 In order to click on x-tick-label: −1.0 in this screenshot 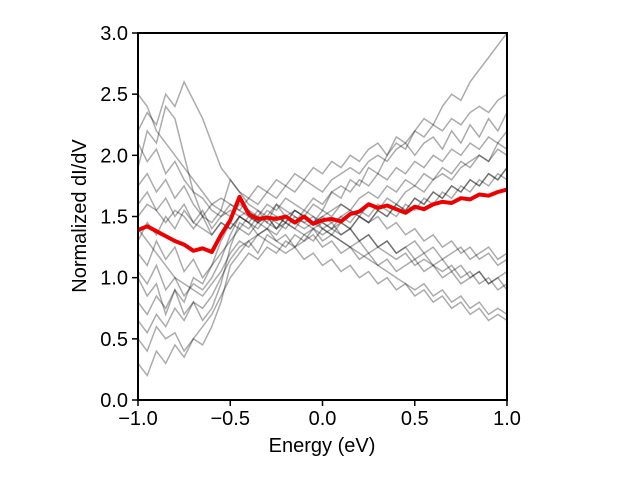, I will do `click(137, 419)`.